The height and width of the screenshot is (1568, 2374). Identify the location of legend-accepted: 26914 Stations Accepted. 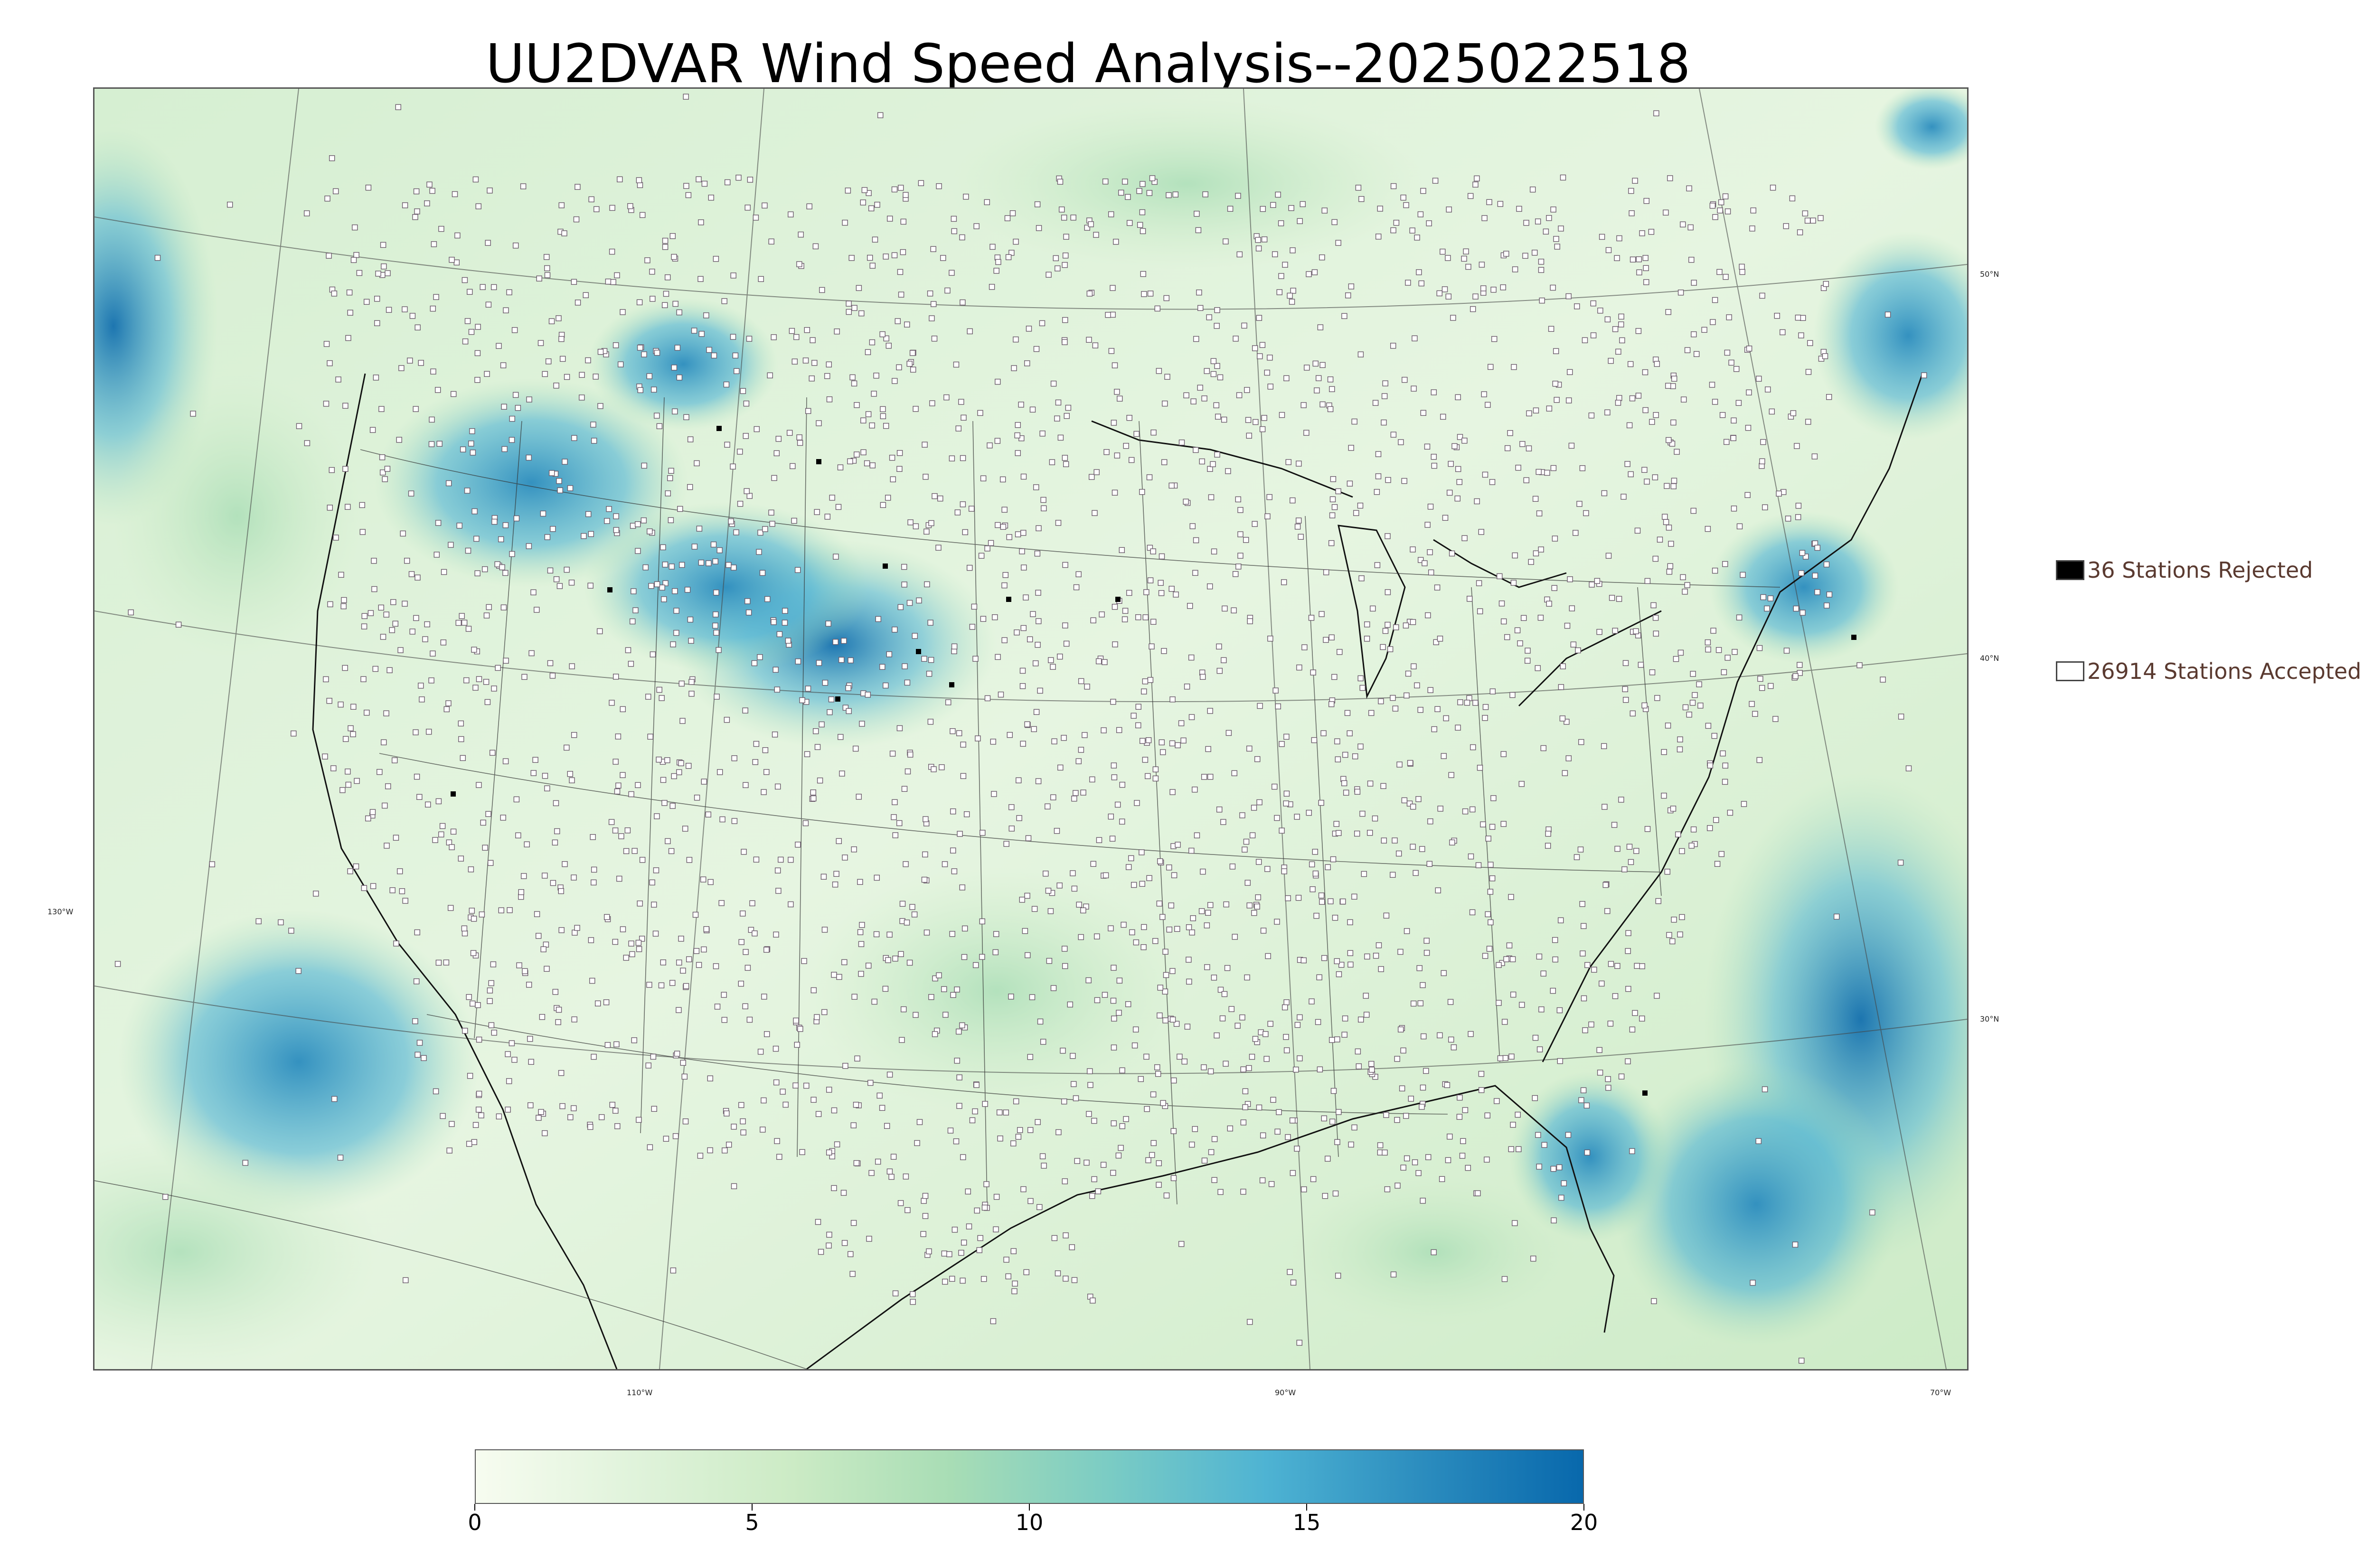
(2208, 671).